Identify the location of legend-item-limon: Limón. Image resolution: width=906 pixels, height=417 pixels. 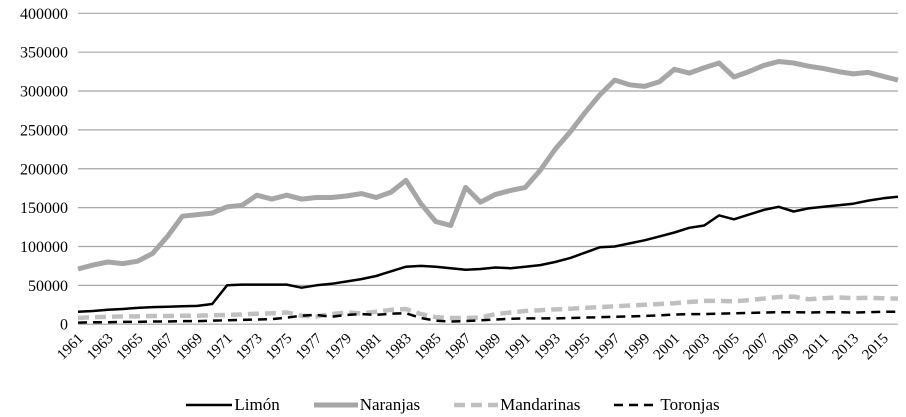
(233, 405).